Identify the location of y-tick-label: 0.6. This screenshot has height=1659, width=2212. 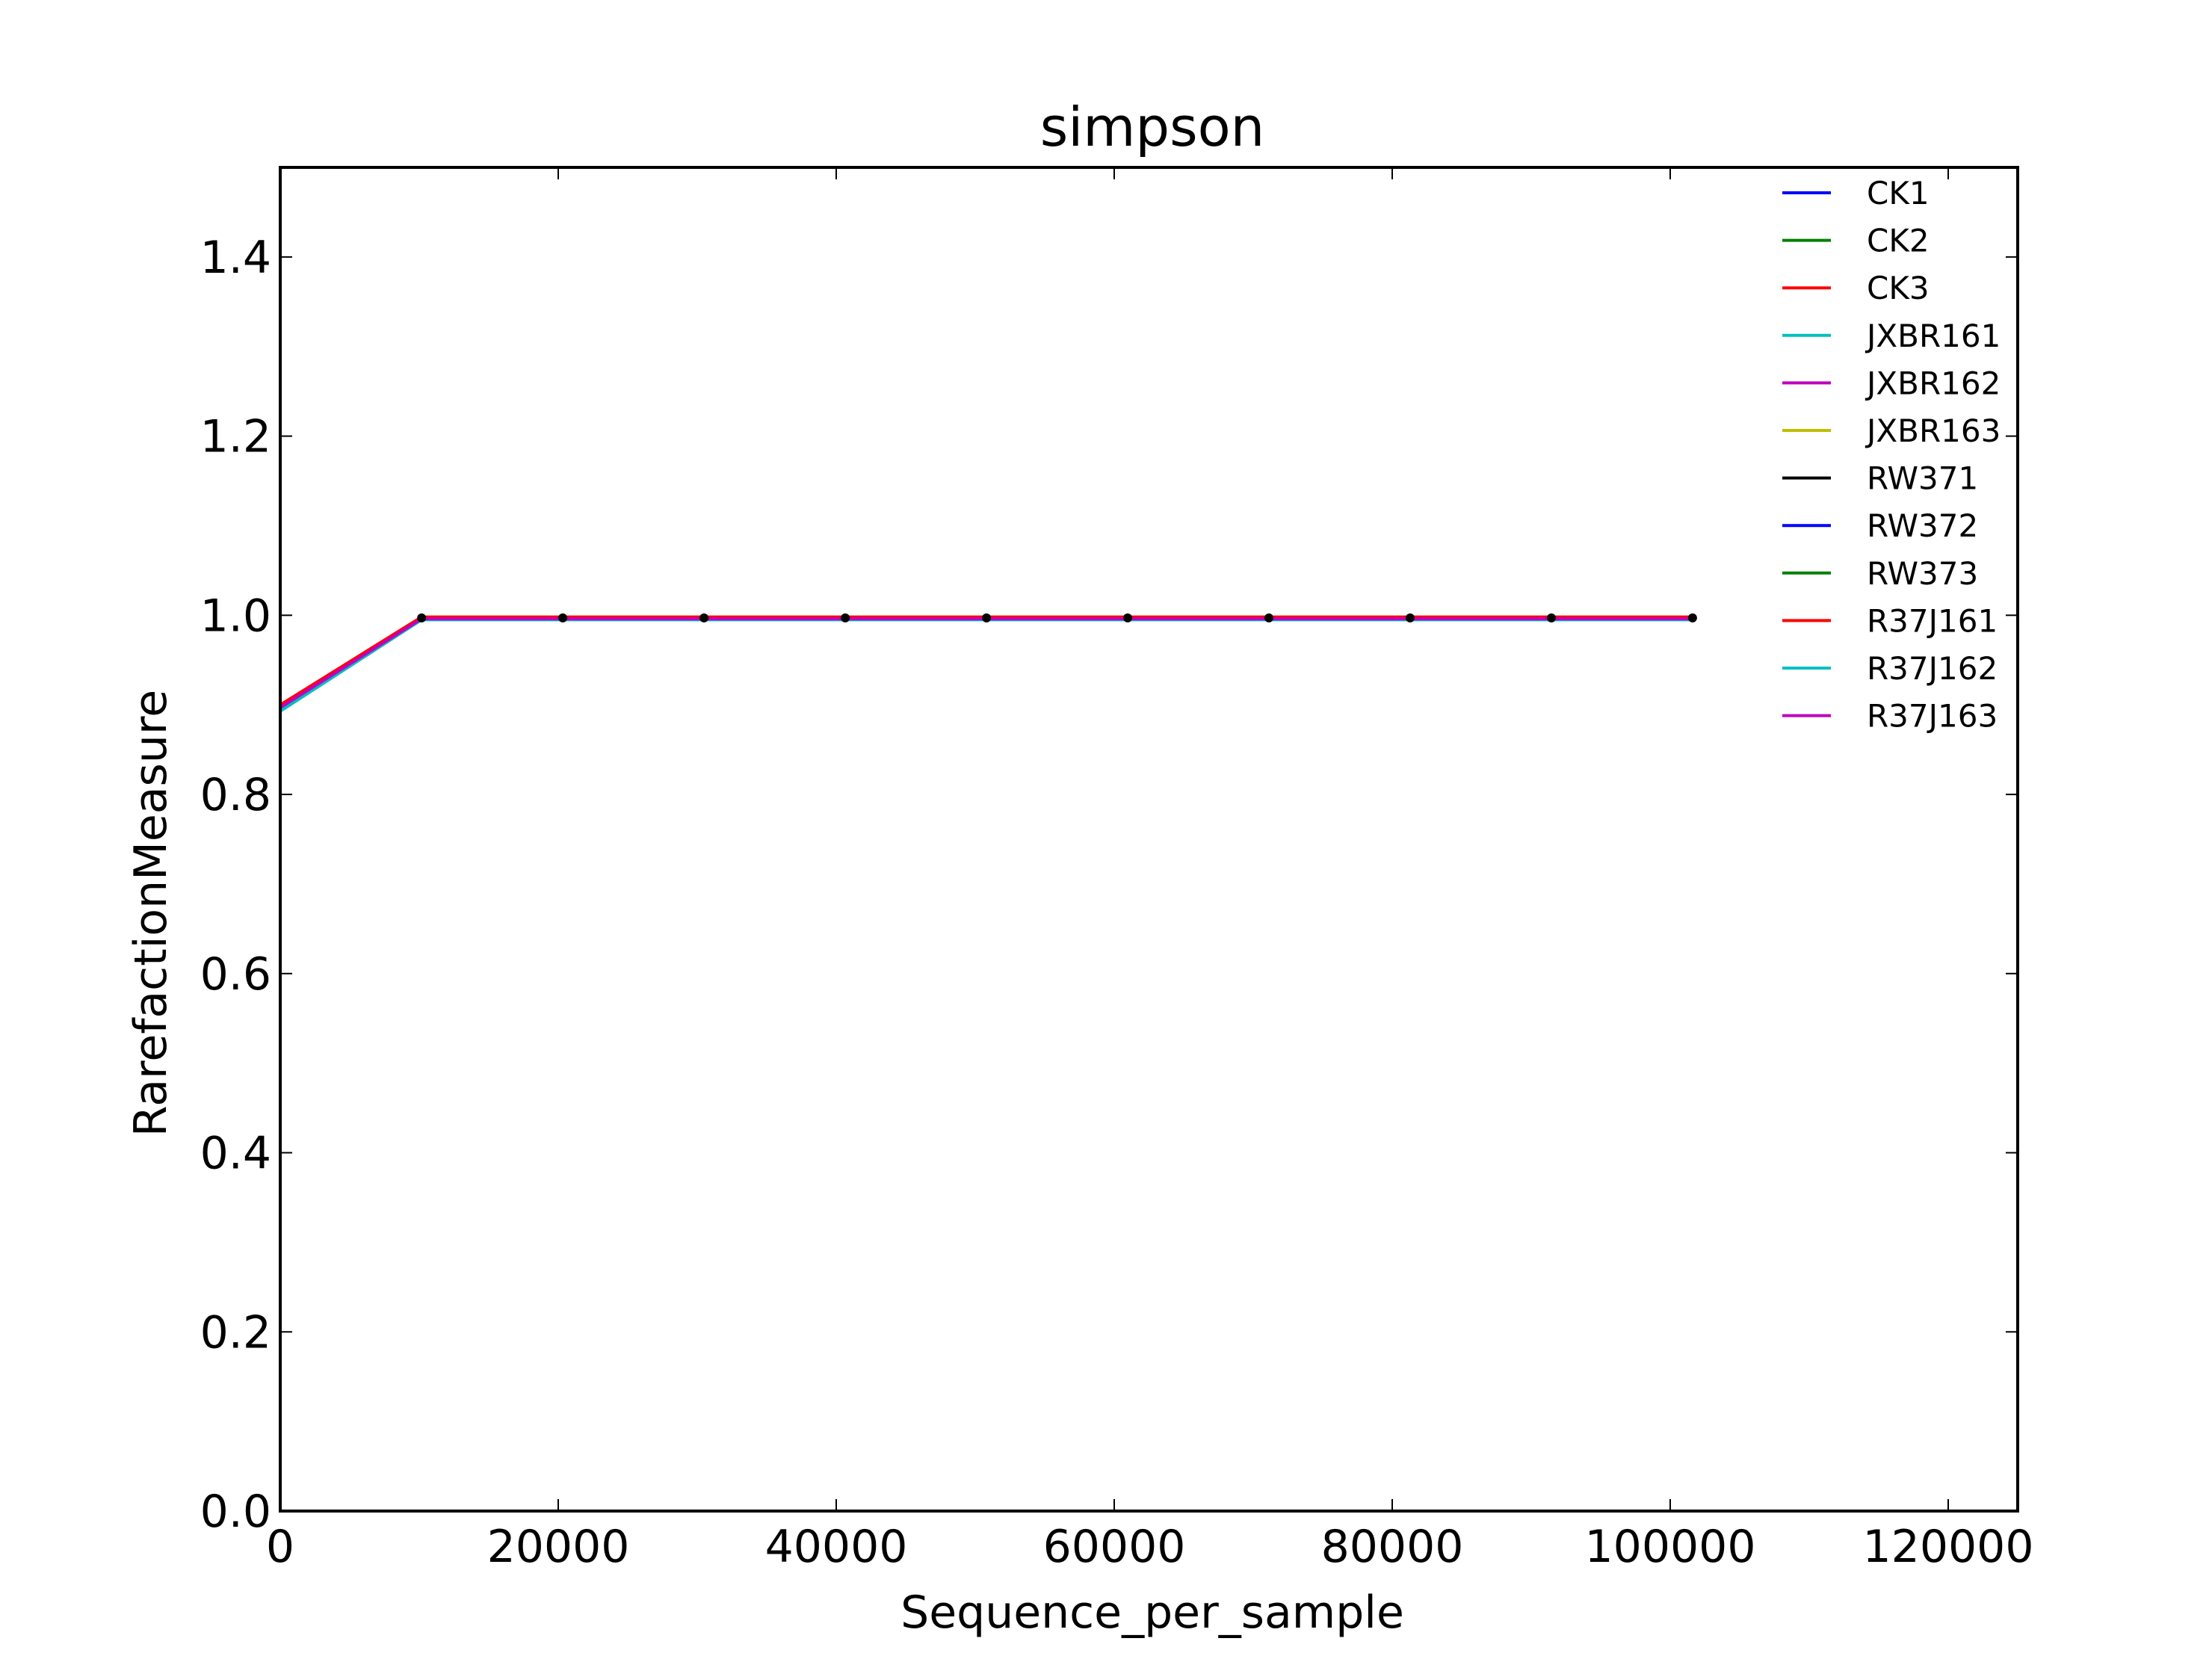
(235, 974).